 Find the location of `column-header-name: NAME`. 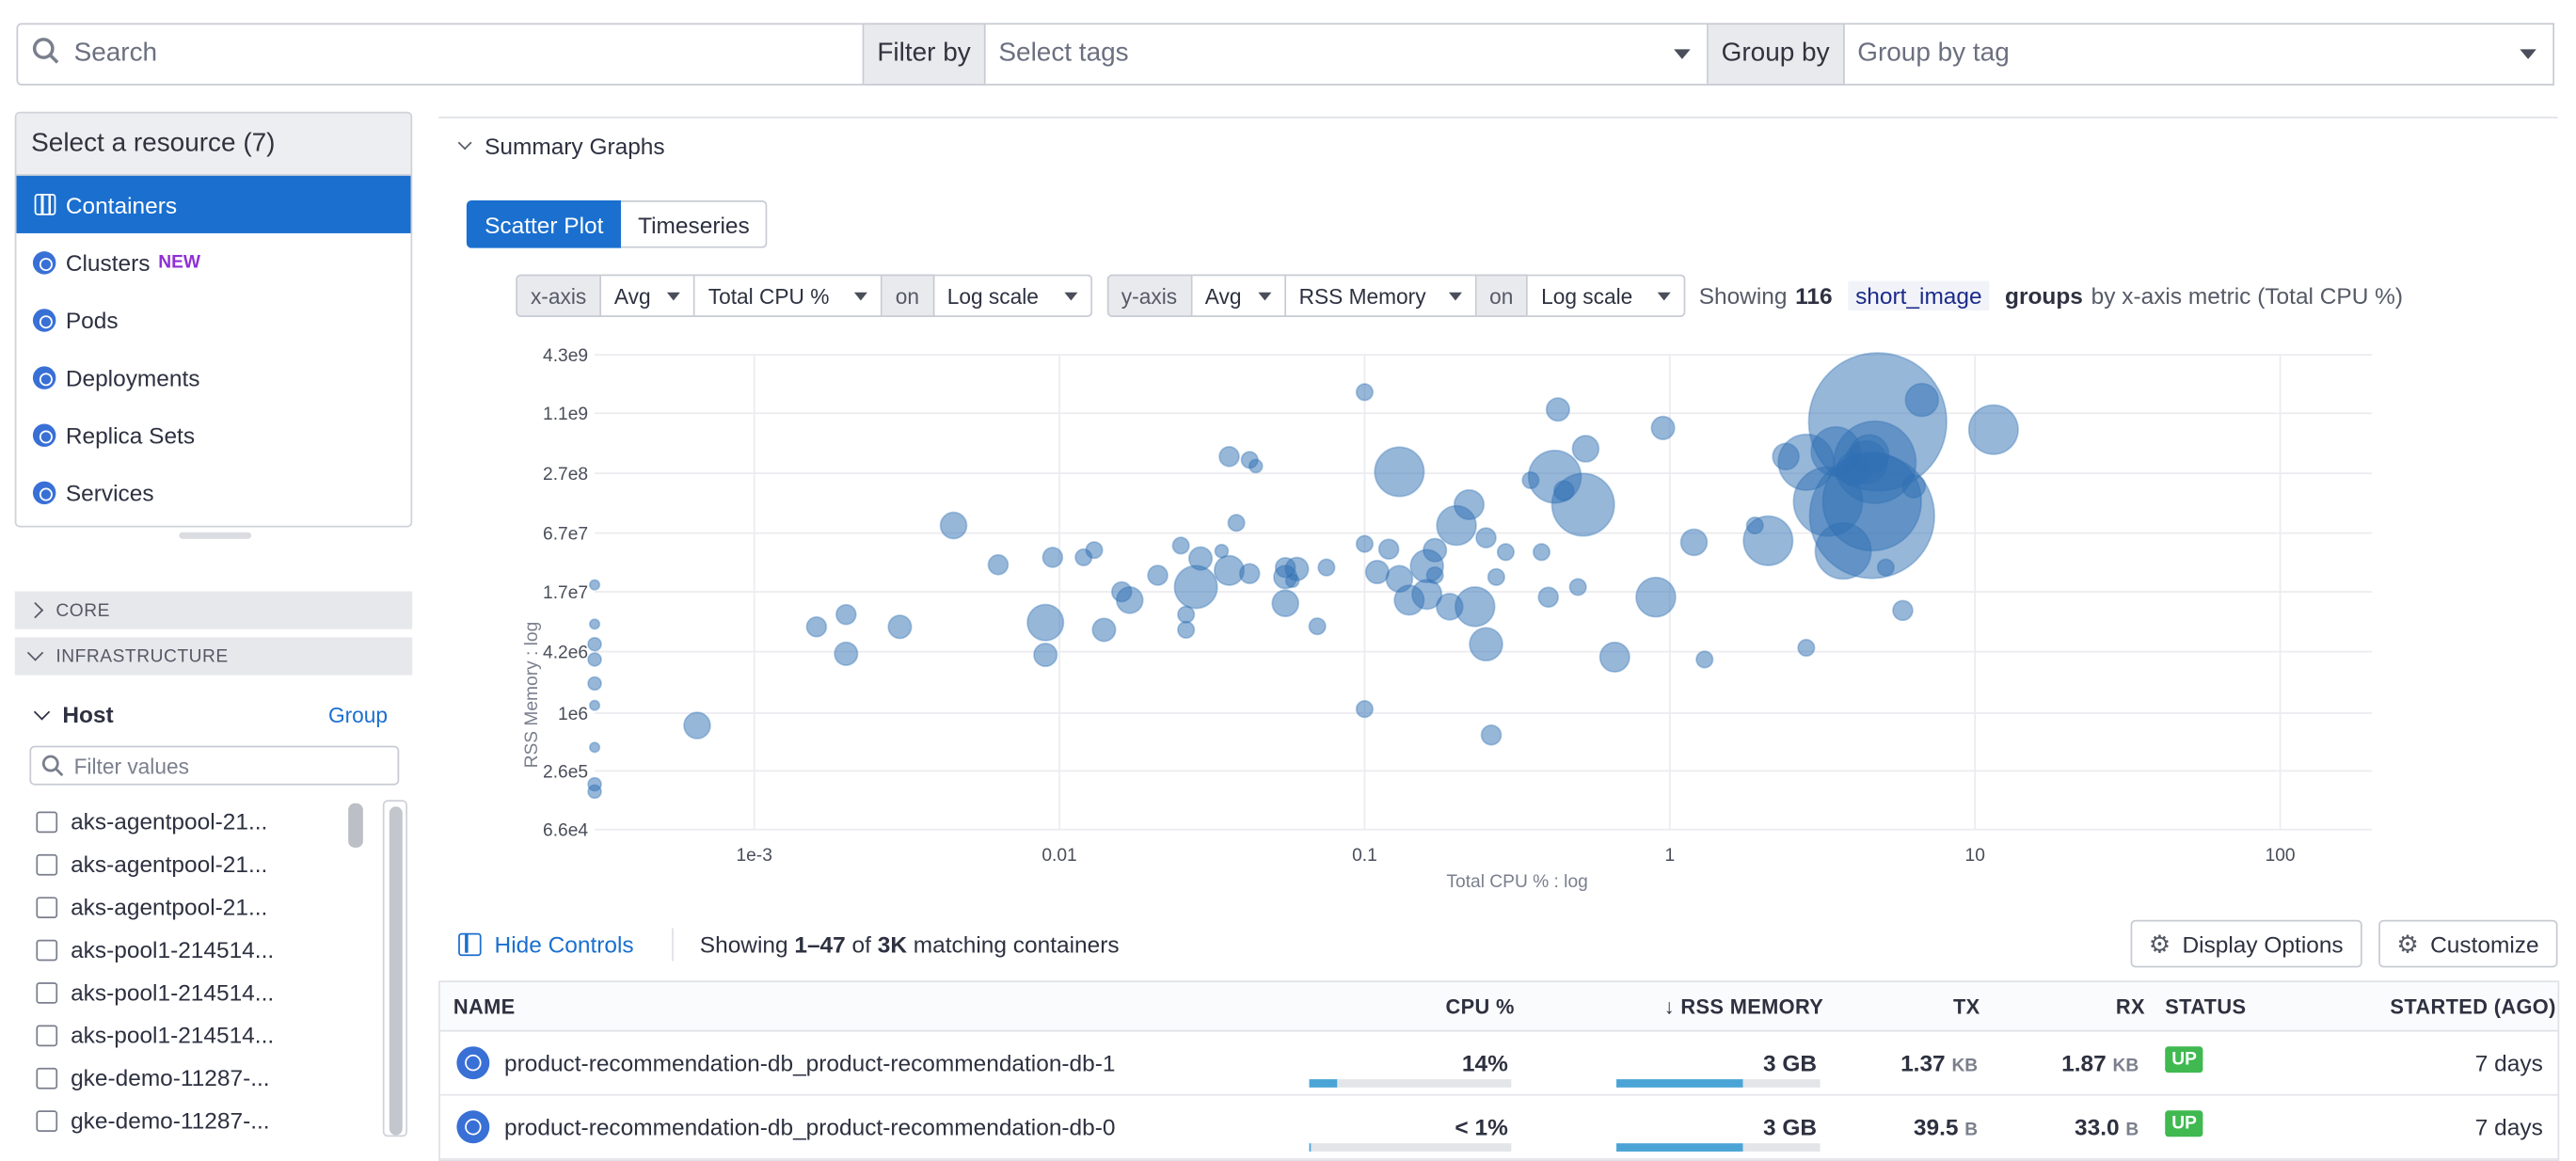

column-header-name: NAME is located at coordinates (484, 1007).